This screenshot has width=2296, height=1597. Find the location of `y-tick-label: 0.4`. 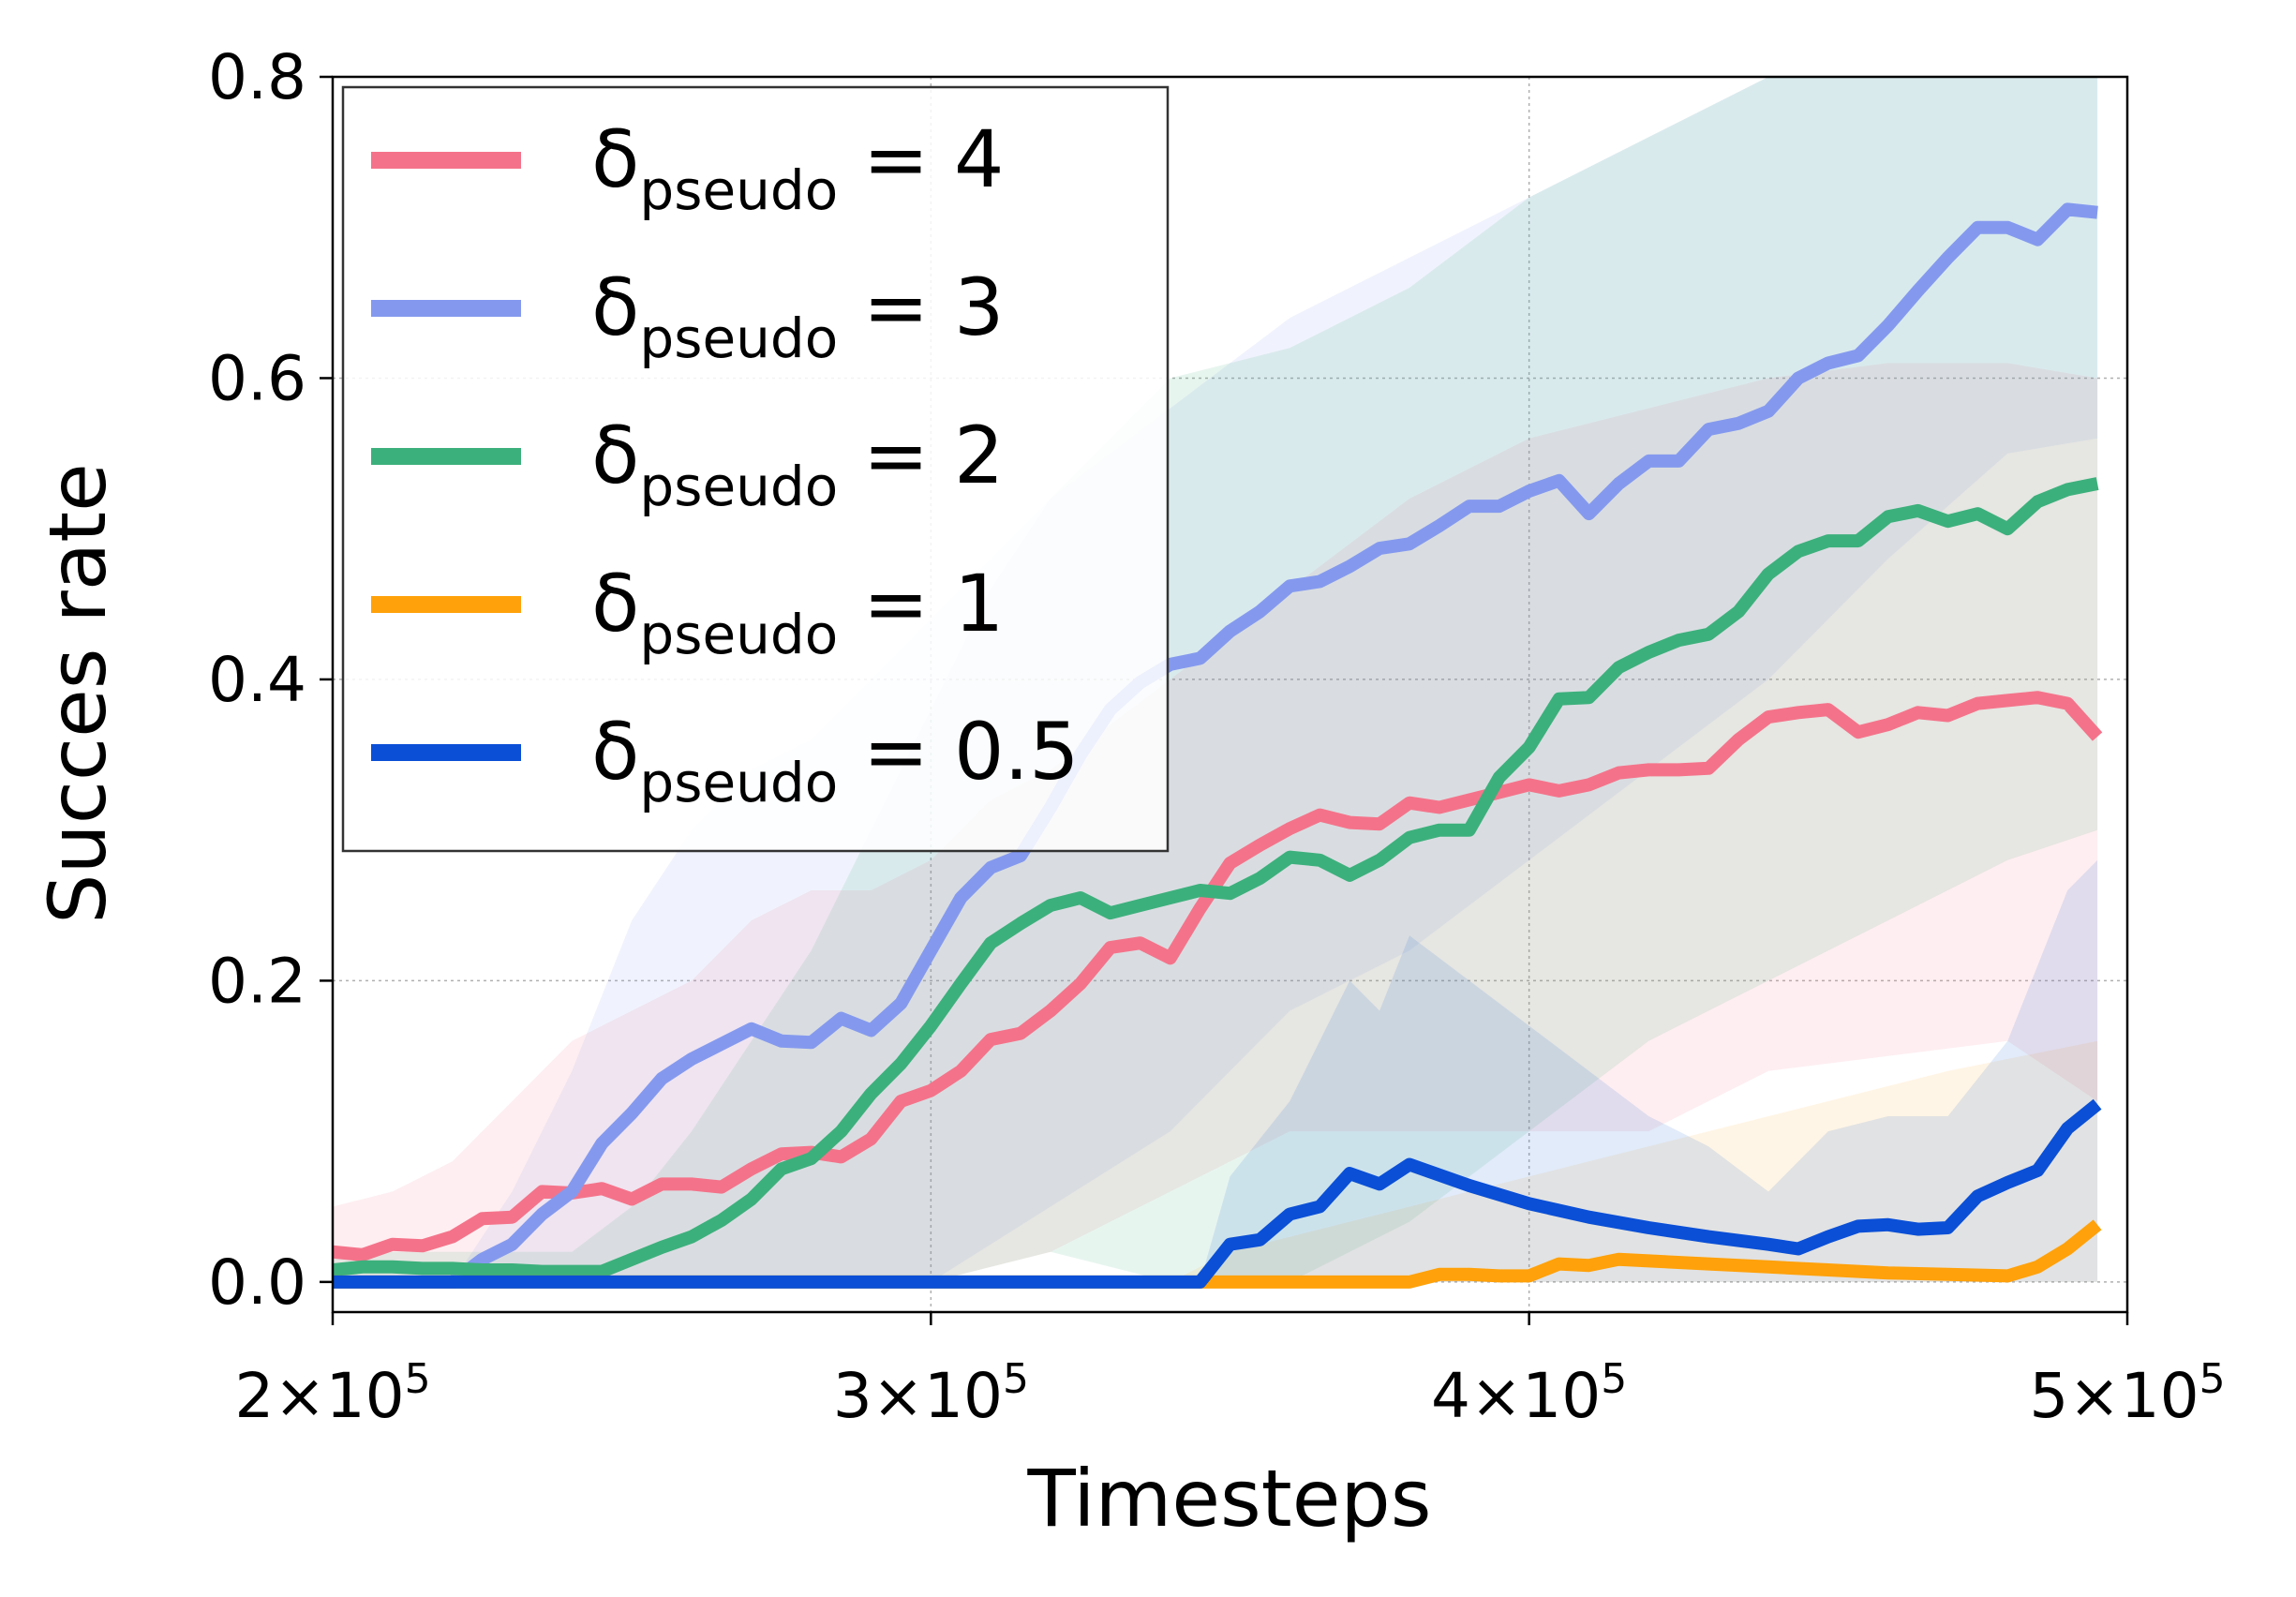

y-tick-label: 0.4 is located at coordinates (257, 680).